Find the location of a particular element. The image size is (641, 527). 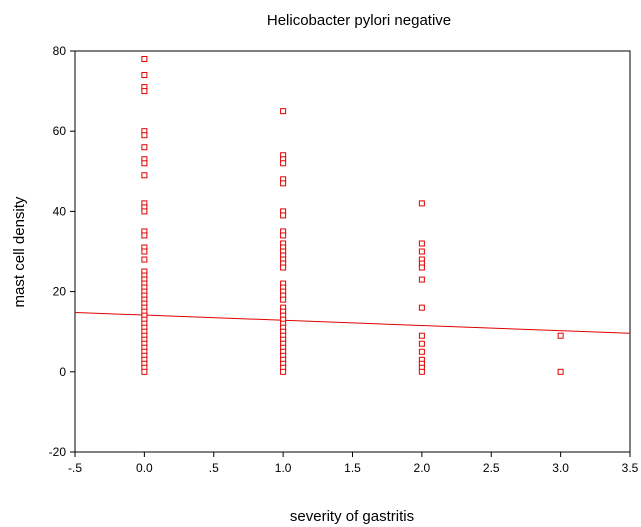

x-tick-label: 1.0 is located at coordinates (283, 468).